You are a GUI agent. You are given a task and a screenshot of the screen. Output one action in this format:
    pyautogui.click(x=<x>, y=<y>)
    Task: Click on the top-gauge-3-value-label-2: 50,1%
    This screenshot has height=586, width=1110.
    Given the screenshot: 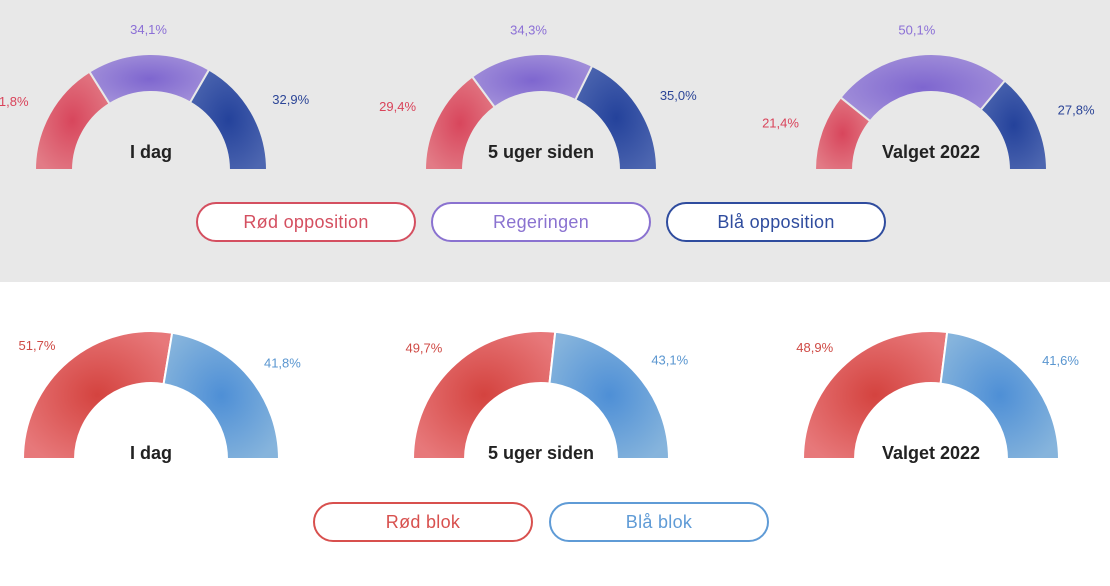 What is the action you would take?
    pyautogui.click(x=916, y=30)
    